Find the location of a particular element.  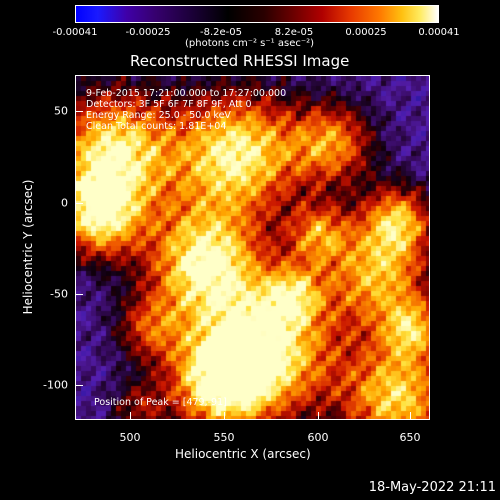

colorbar-tick: -0.00025 is located at coordinates (148, 32).